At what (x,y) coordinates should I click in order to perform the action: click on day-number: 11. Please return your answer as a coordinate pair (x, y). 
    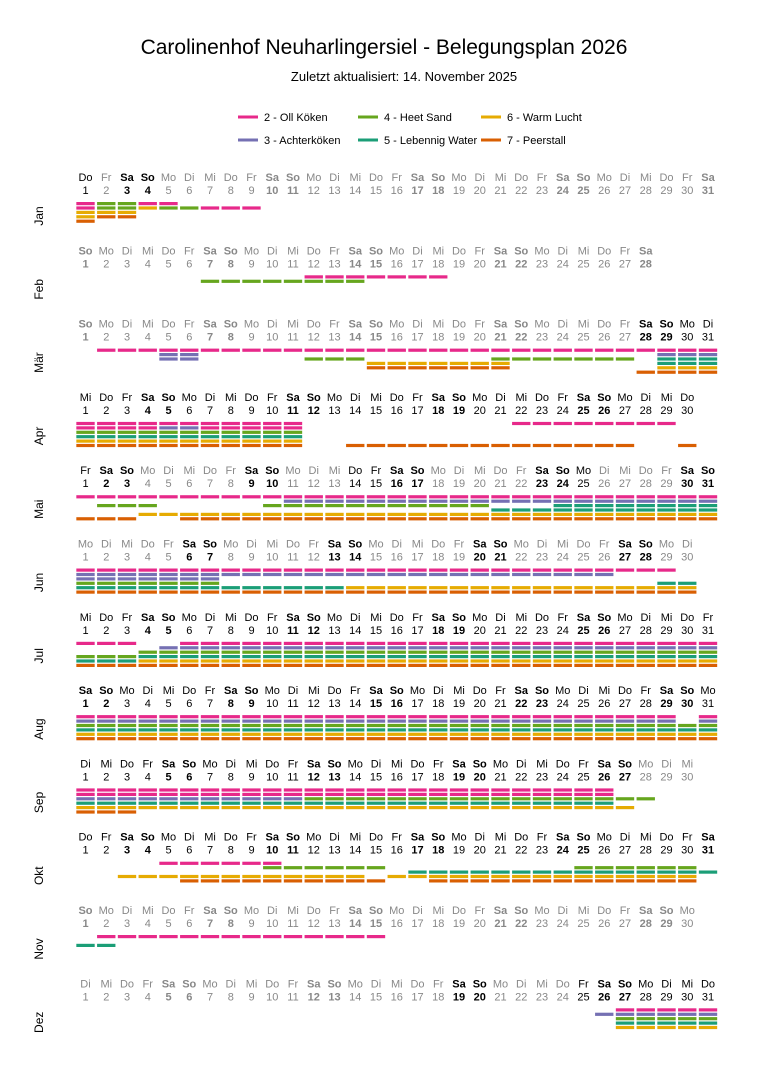
    Looking at the image, I should click on (292, 924).